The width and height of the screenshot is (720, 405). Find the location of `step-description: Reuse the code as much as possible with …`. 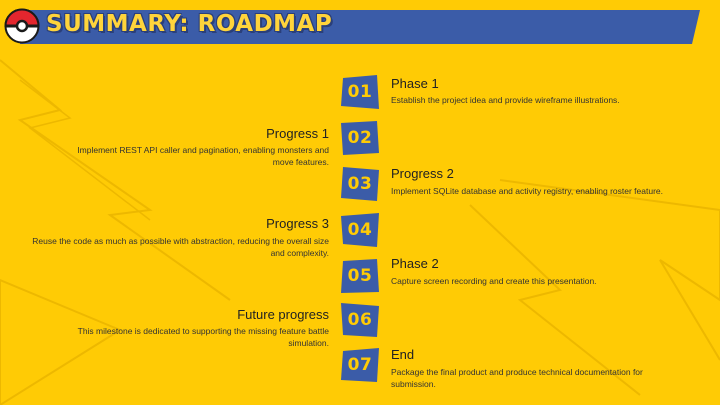

step-description: Reuse the code as much as possible with … is located at coordinates (180, 247).